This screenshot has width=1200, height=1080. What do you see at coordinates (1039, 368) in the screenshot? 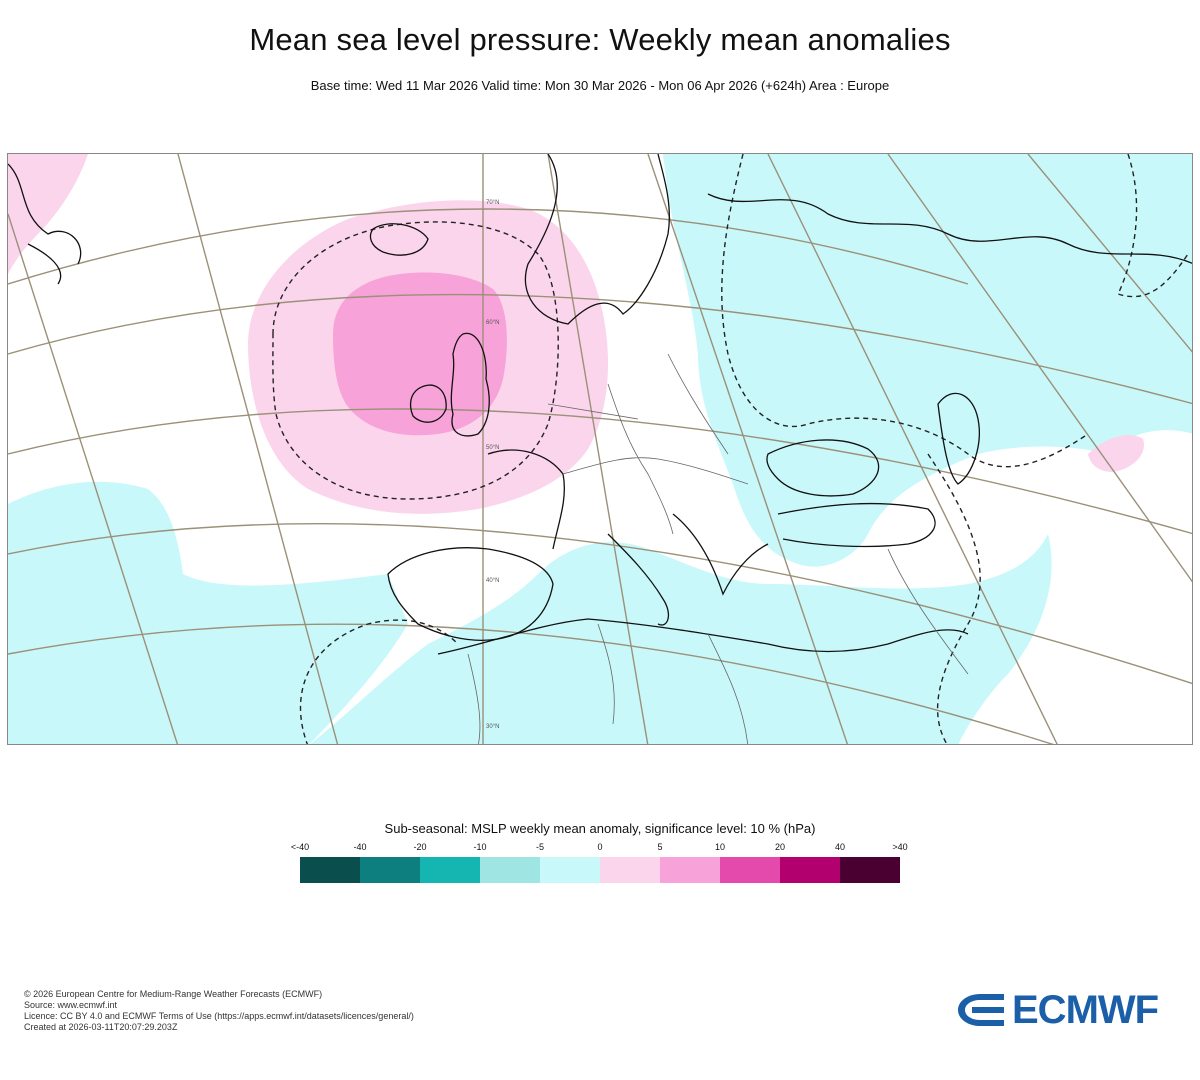
I see `meridian-e4` at bounding box center [1039, 368].